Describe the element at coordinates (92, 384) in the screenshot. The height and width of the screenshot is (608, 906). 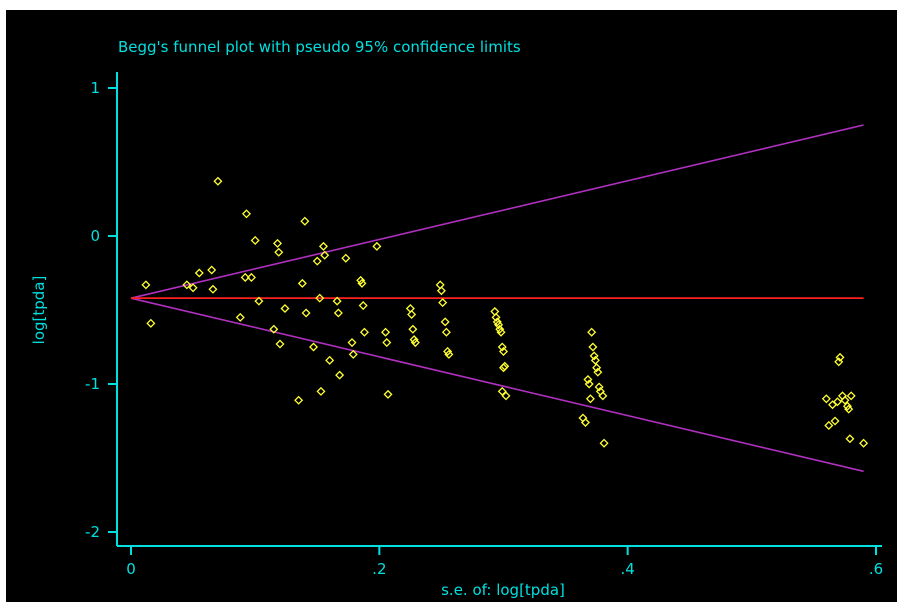
I see `y-tick-label: -1` at that location.